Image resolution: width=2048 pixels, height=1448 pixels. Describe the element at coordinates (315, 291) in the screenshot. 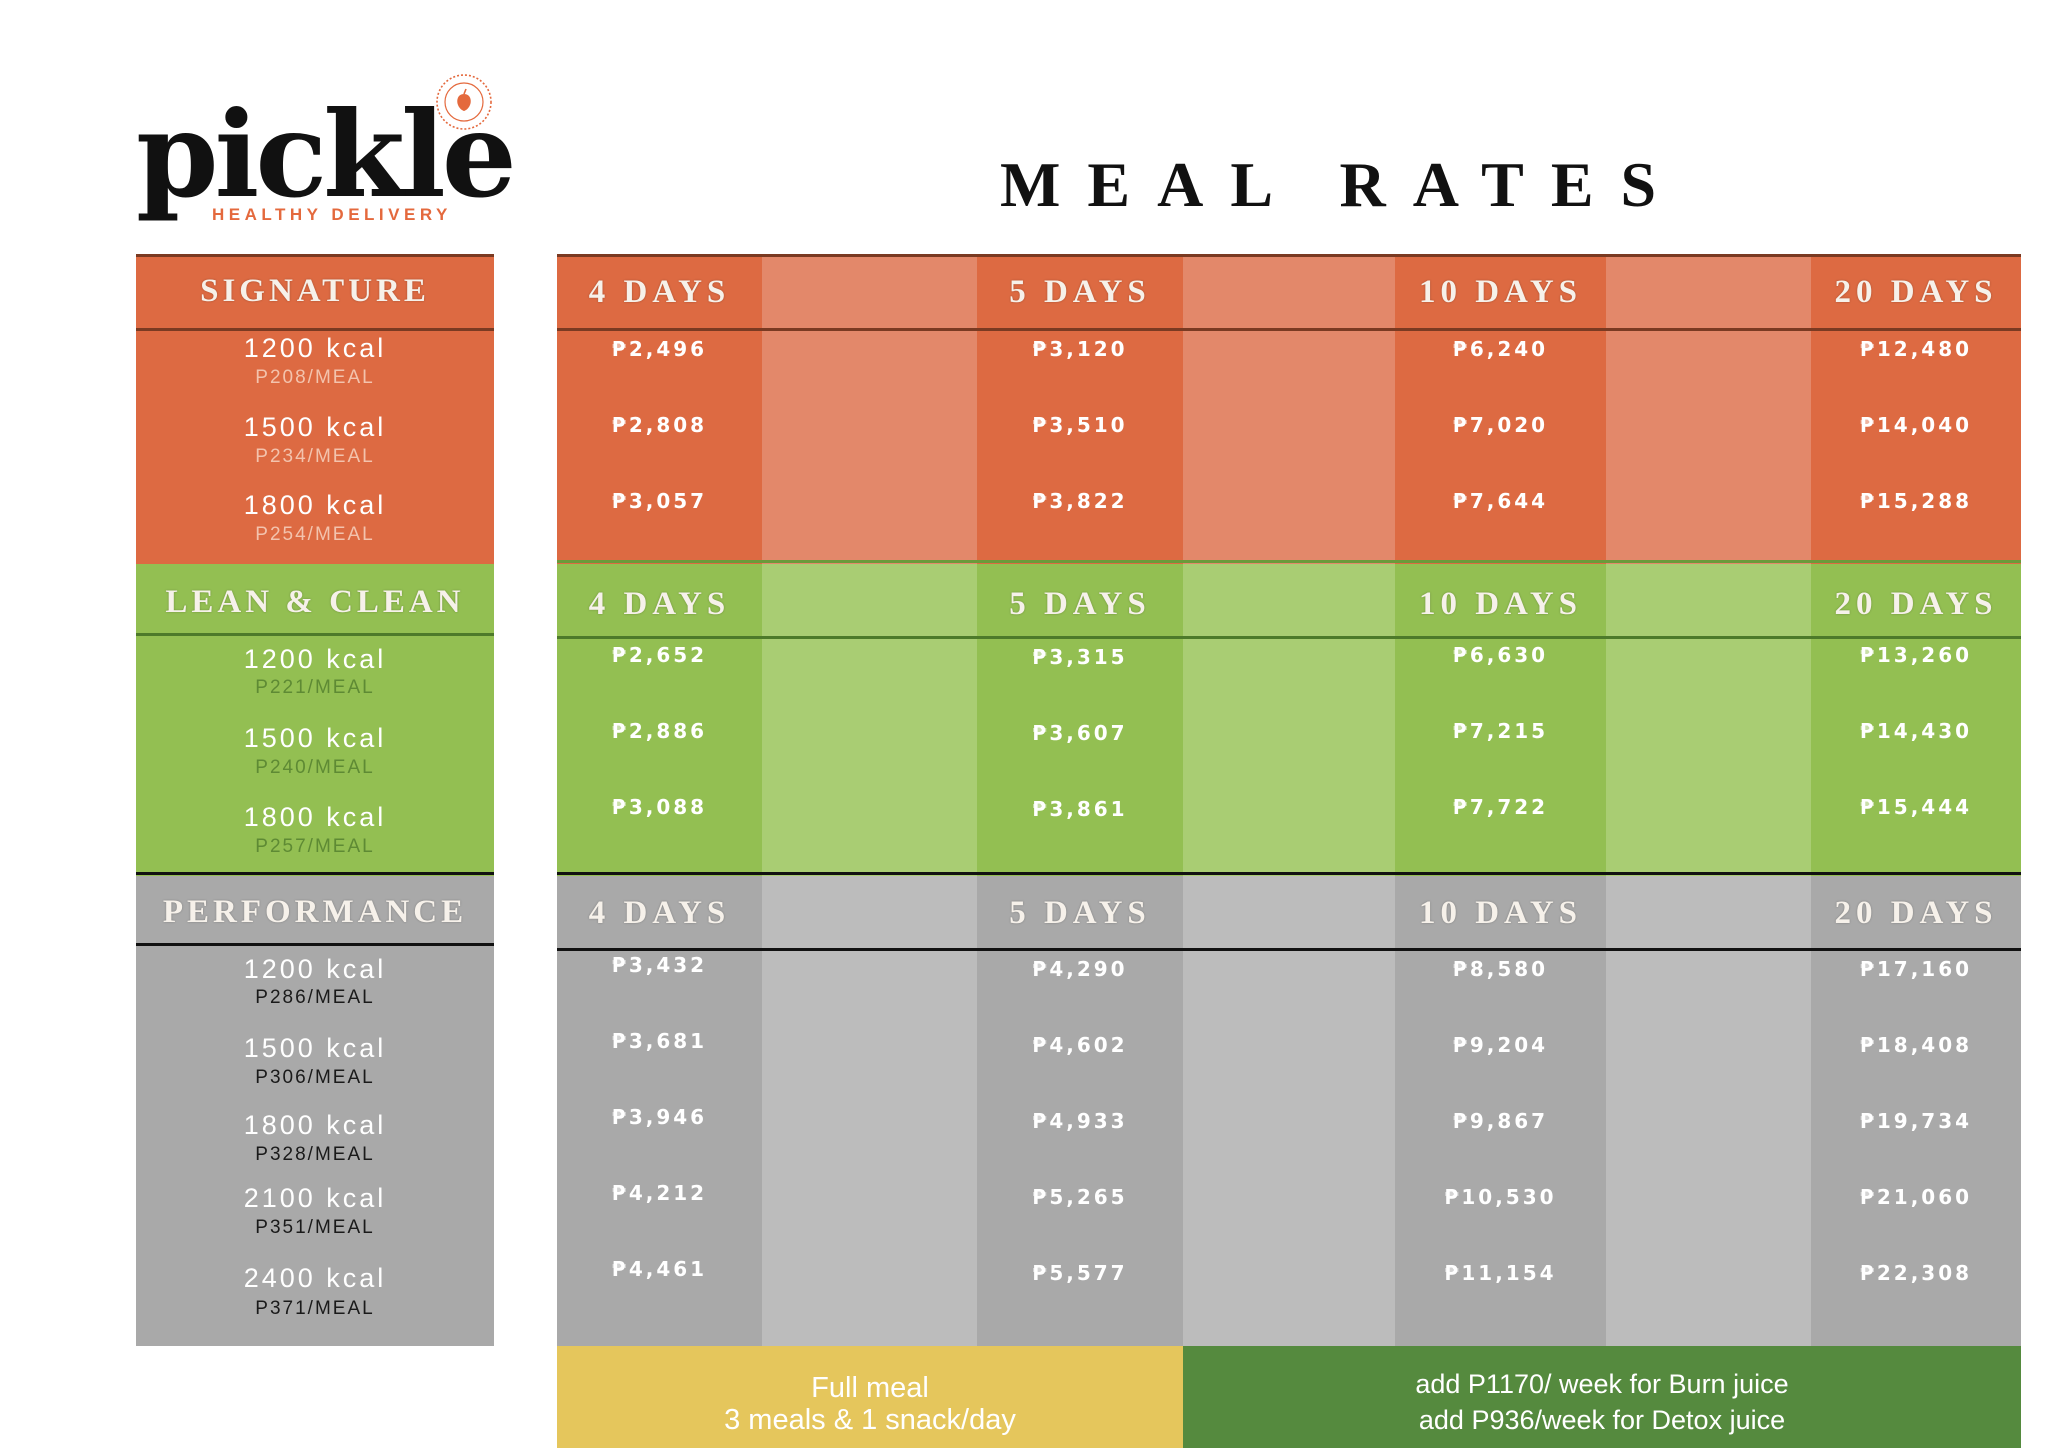

I see `plan-name-signature: SIGNATURE` at that location.